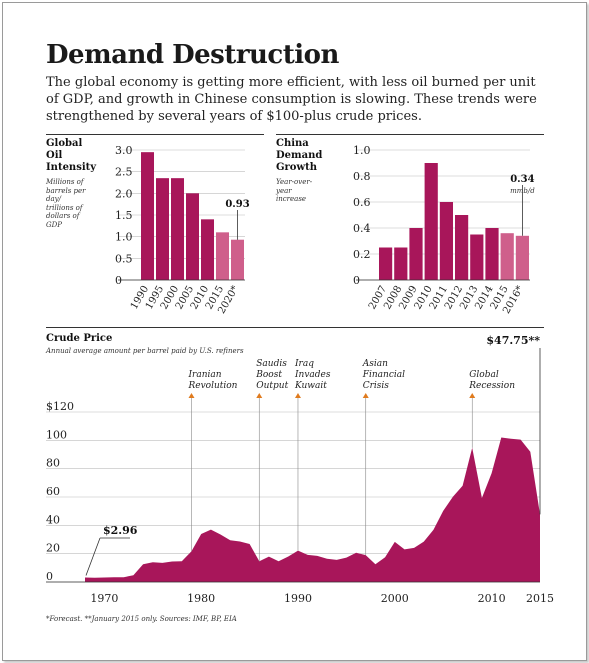 Image resolution: width=589 pixels, height=663 pixels. Describe the element at coordinates (362, 254) in the screenshot. I see `china-growth-ytick-label: 0.2` at that location.